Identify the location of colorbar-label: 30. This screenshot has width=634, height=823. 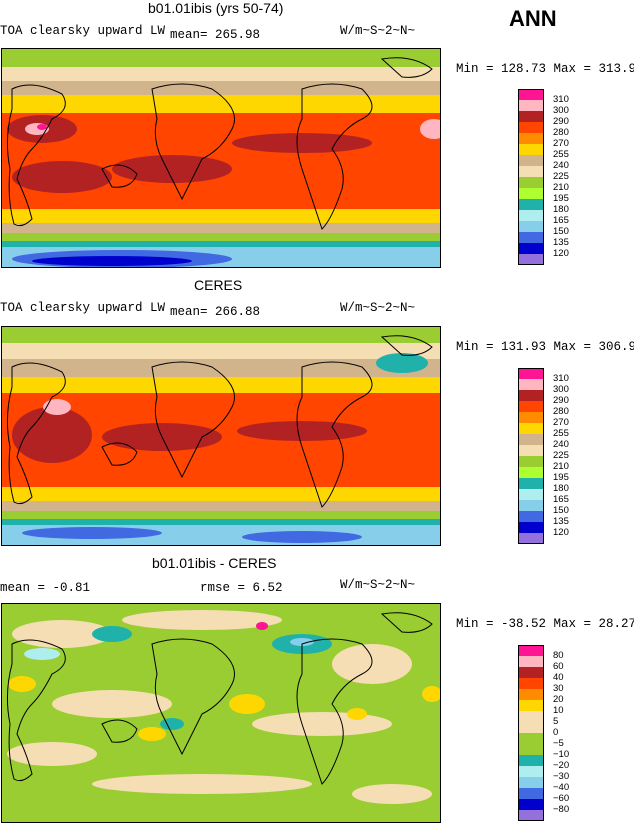
(558, 688).